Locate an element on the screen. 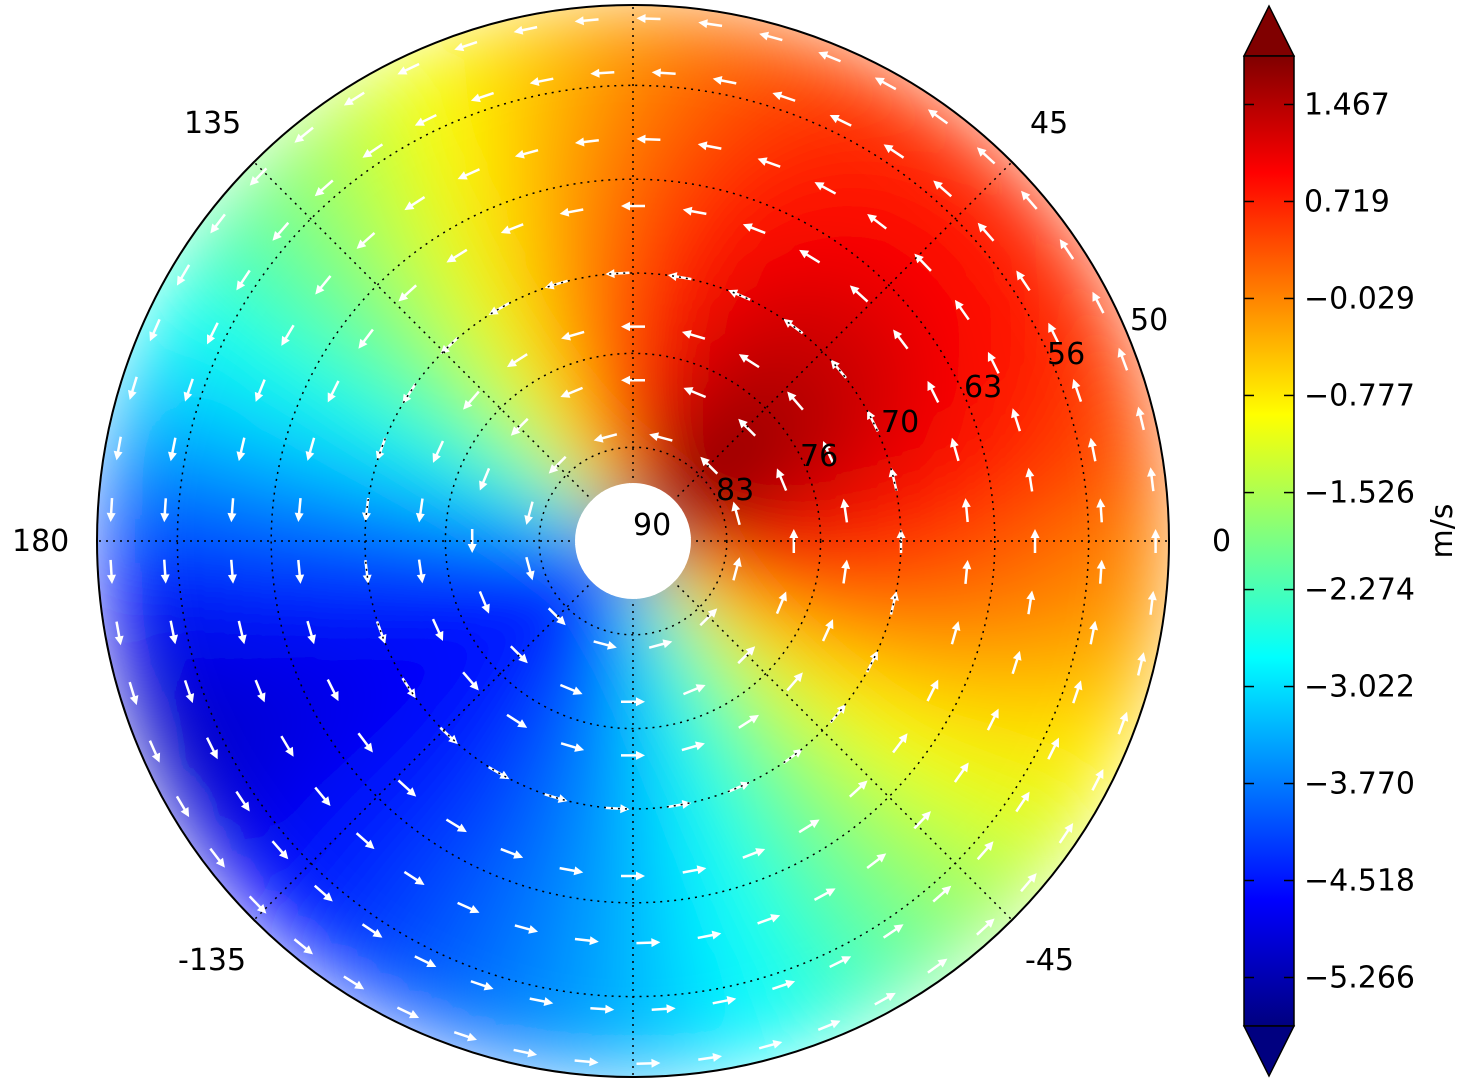  colorbar-extend-max is located at coordinates (1269, 30).